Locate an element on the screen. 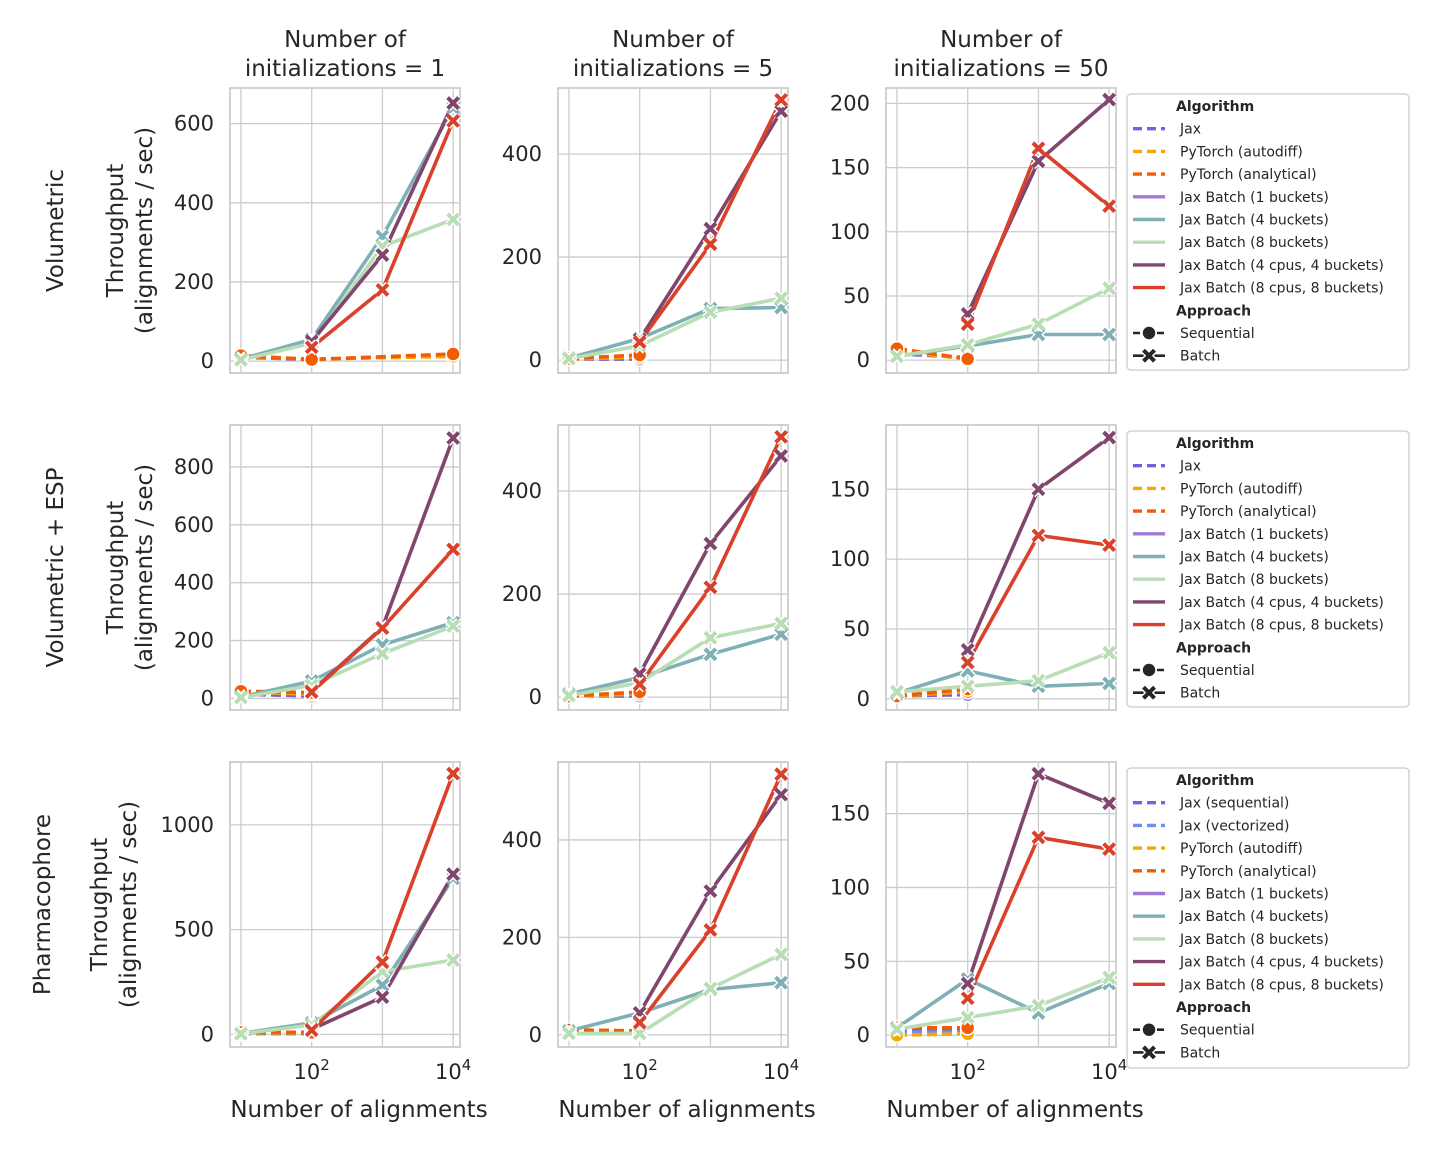 The height and width of the screenshot is (1152, 1440). legend-item-jax-batch-1-buckets: Jax Batch (1 buckets) is located at coordinates (1254, 895).